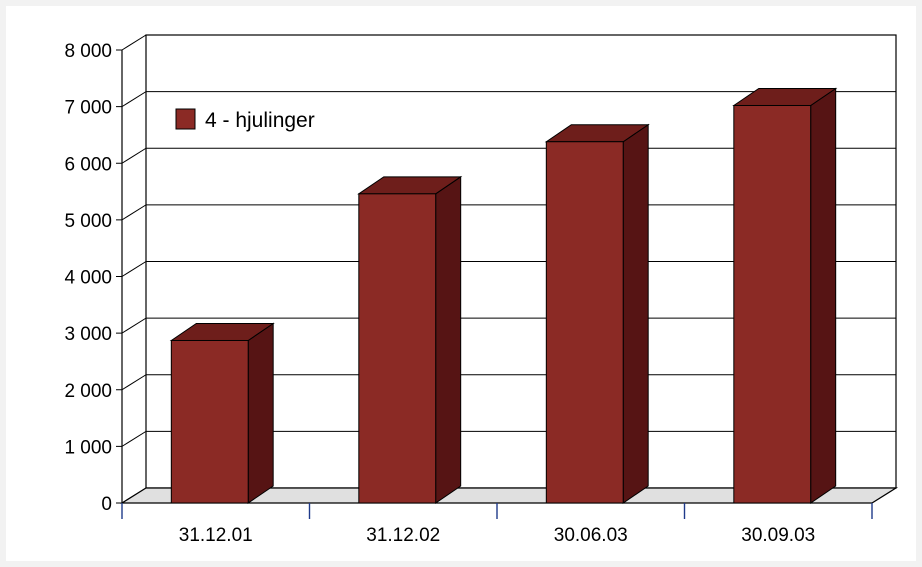  I want to click on y-tick-label: 5 000, so click(88, 221).